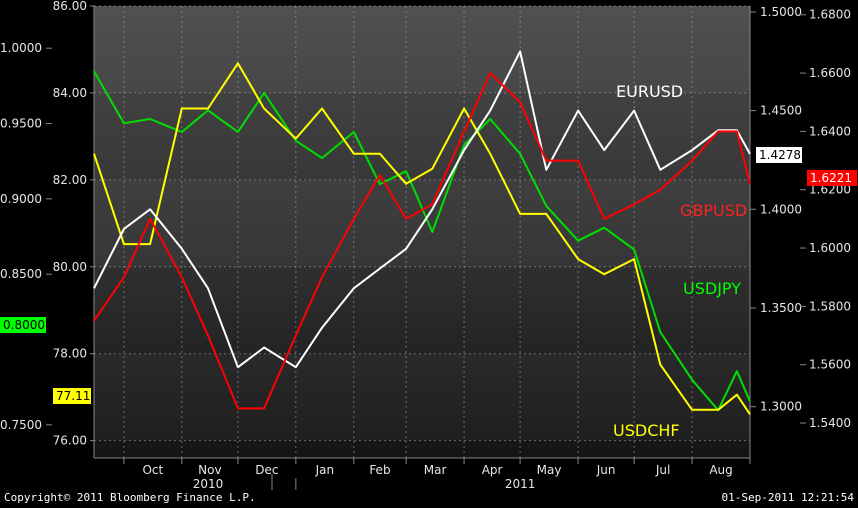 This screenshot has width=858, height=508. What do you see at coordinates (325, 470) in the screenshot?
I see `x-tick-label: Jan` at bounding box center [325, 470].